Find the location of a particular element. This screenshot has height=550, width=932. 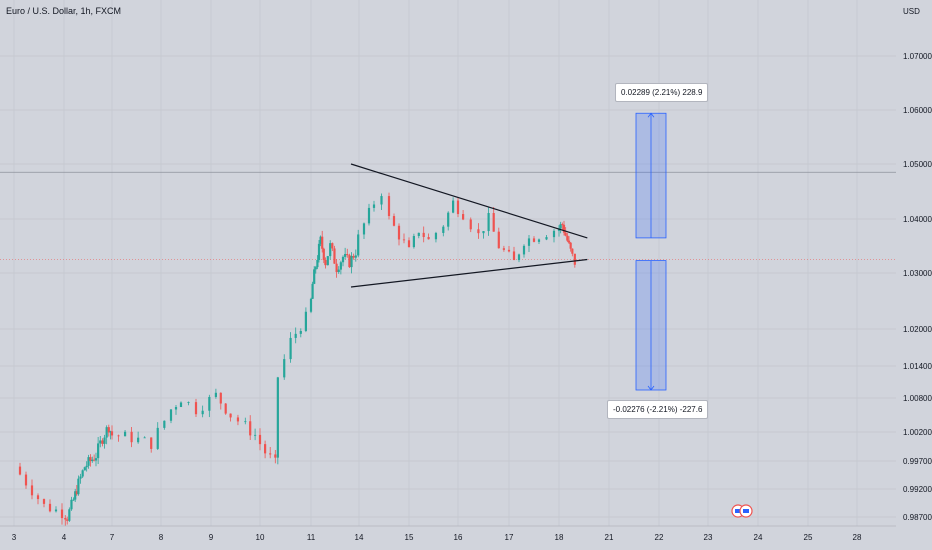

price-tick-label: 1.00200 is located at coordinates (917, 432).